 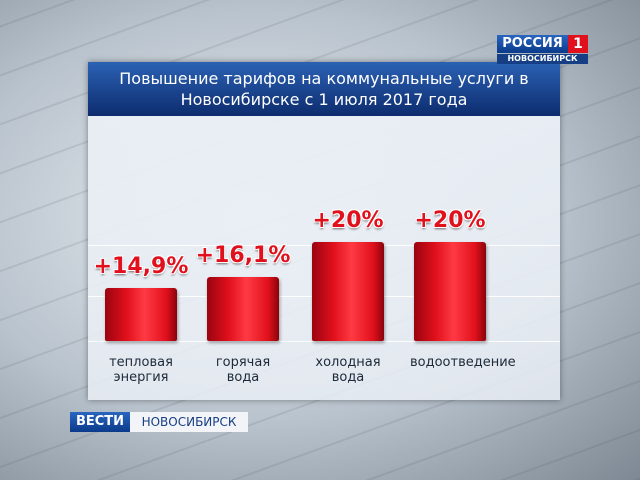 I want to click on category-label: водоотведение, so click(x=463, y=362).